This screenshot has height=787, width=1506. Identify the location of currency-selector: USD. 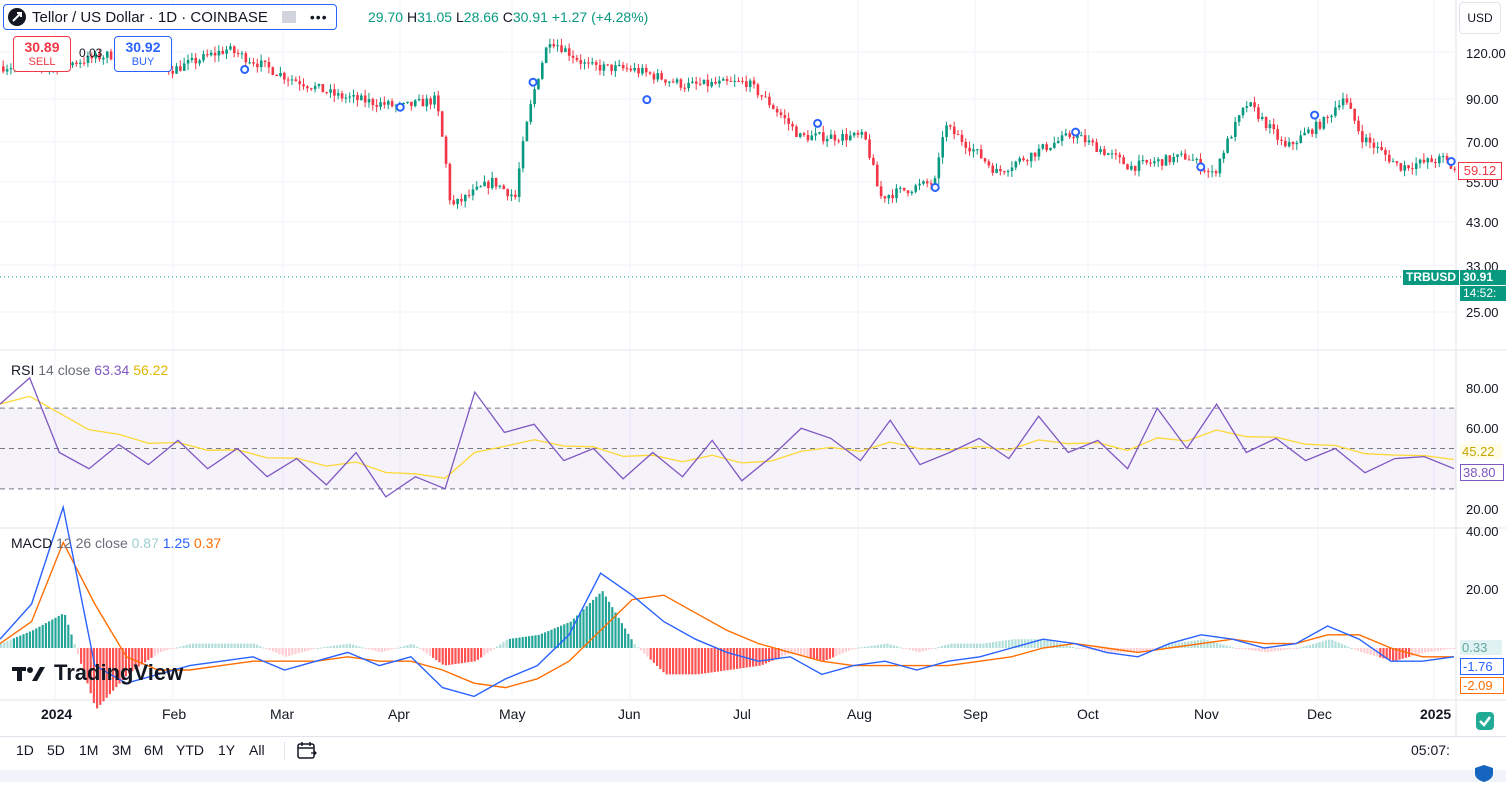
(1480, 18).